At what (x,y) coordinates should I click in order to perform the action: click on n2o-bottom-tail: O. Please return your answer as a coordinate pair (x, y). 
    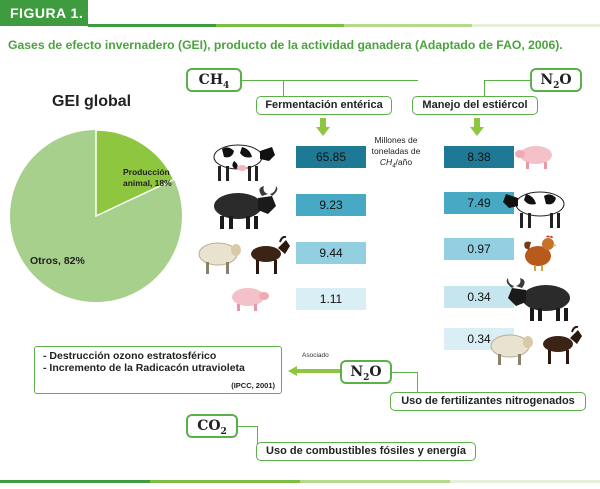
    Looking at the image, I should click on (375, 372).